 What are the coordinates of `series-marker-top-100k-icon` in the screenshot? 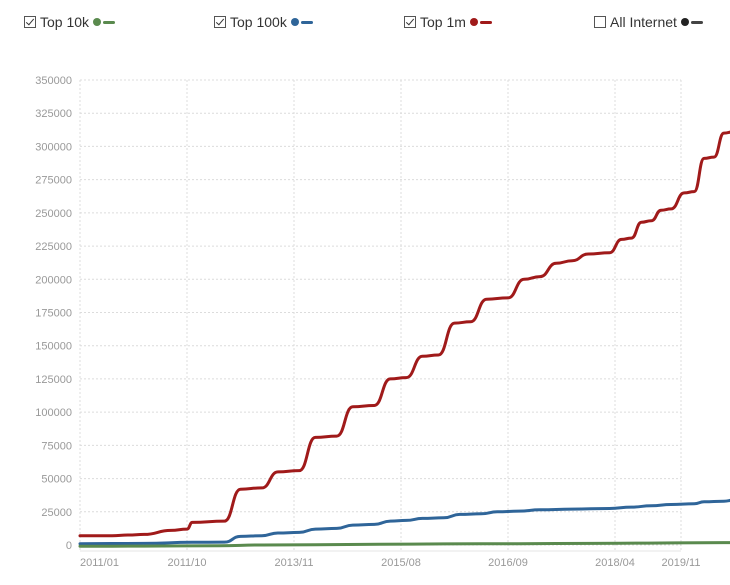 It's located at (301, 22).